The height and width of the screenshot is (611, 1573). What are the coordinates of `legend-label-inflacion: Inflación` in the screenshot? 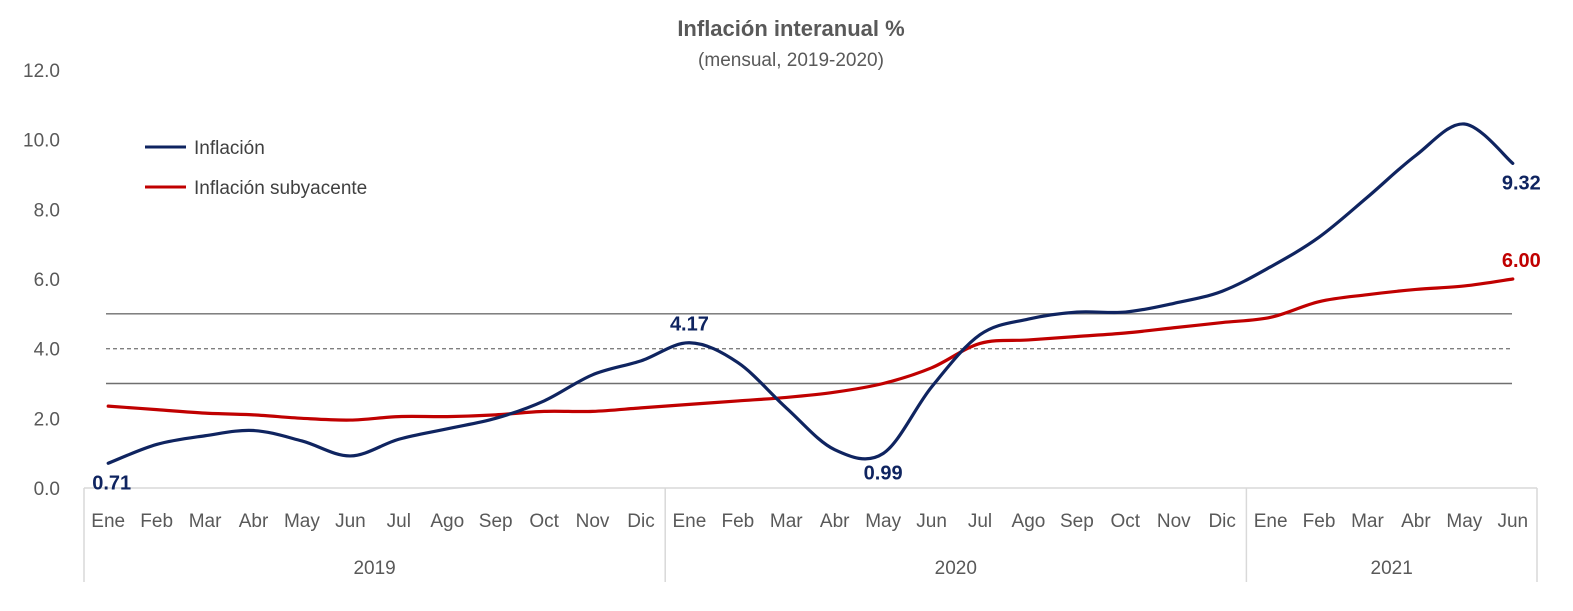 It's located at (229, 148).